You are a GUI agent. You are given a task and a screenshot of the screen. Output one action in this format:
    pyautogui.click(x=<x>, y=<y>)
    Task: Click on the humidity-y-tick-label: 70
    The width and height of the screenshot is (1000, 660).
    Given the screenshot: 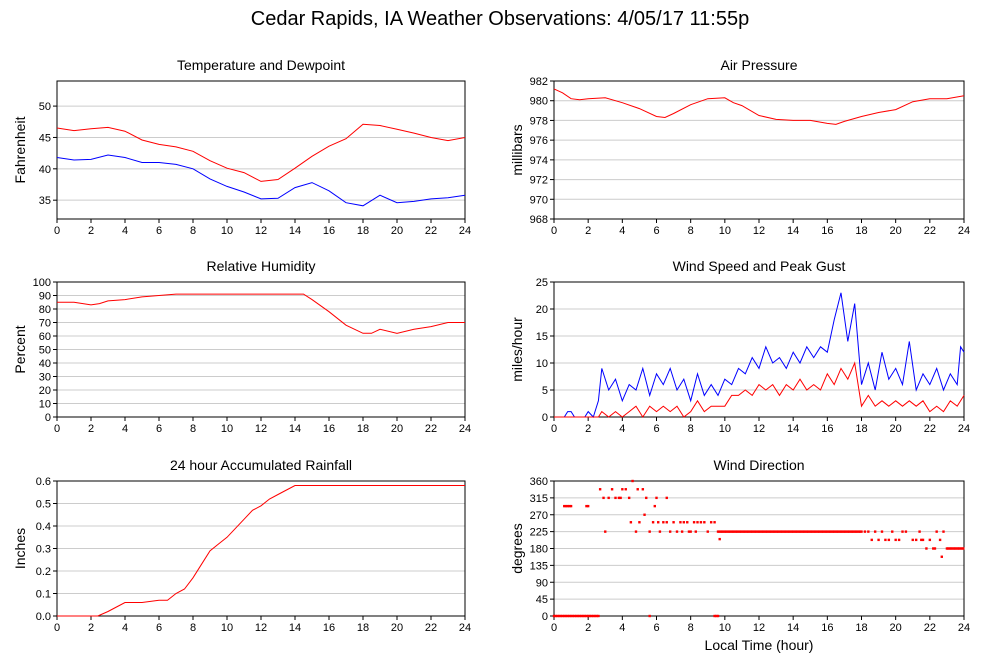 What is the action you would take?
    pyautogui.click(x=45, y=324)
    